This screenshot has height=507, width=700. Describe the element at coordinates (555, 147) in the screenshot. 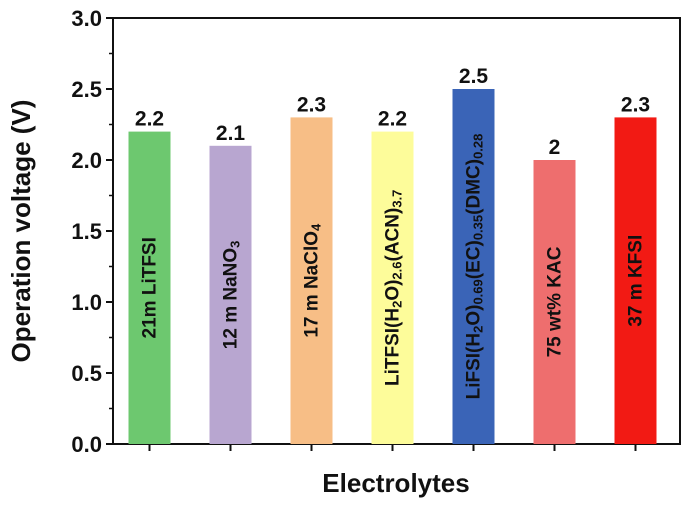

I see `bar-value-label: 2` at that location.